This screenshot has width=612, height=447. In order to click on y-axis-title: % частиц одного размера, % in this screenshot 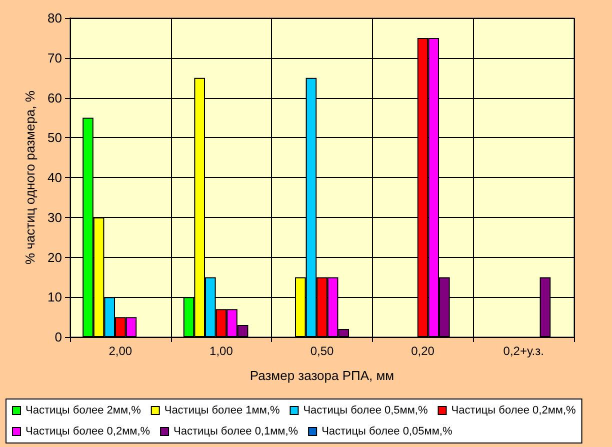, I will do `click(30, 177)`.